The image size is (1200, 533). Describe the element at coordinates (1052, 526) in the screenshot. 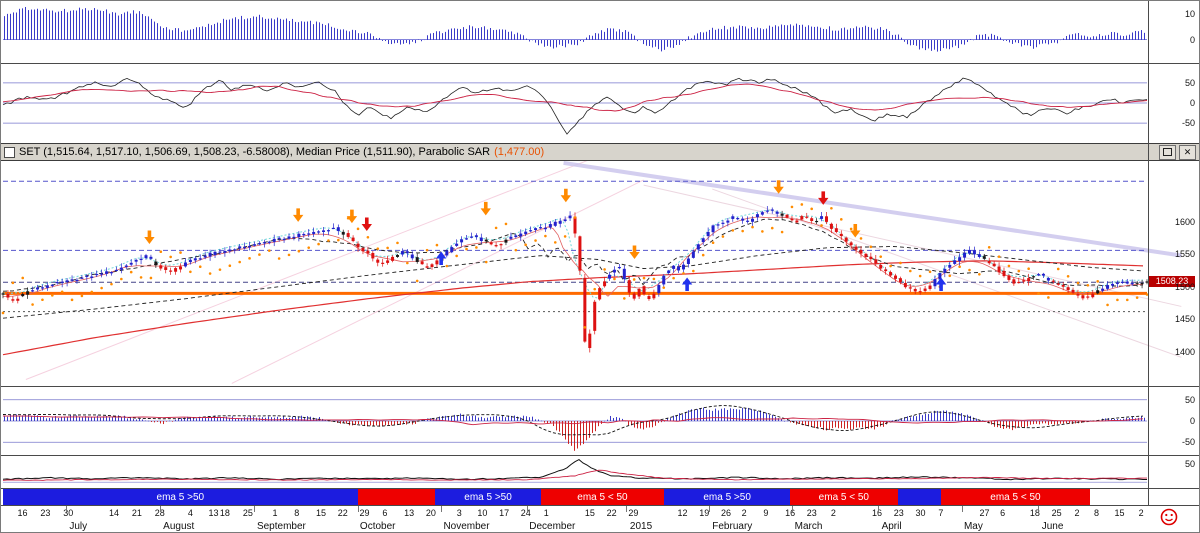

I see `month-label: June` at that location.